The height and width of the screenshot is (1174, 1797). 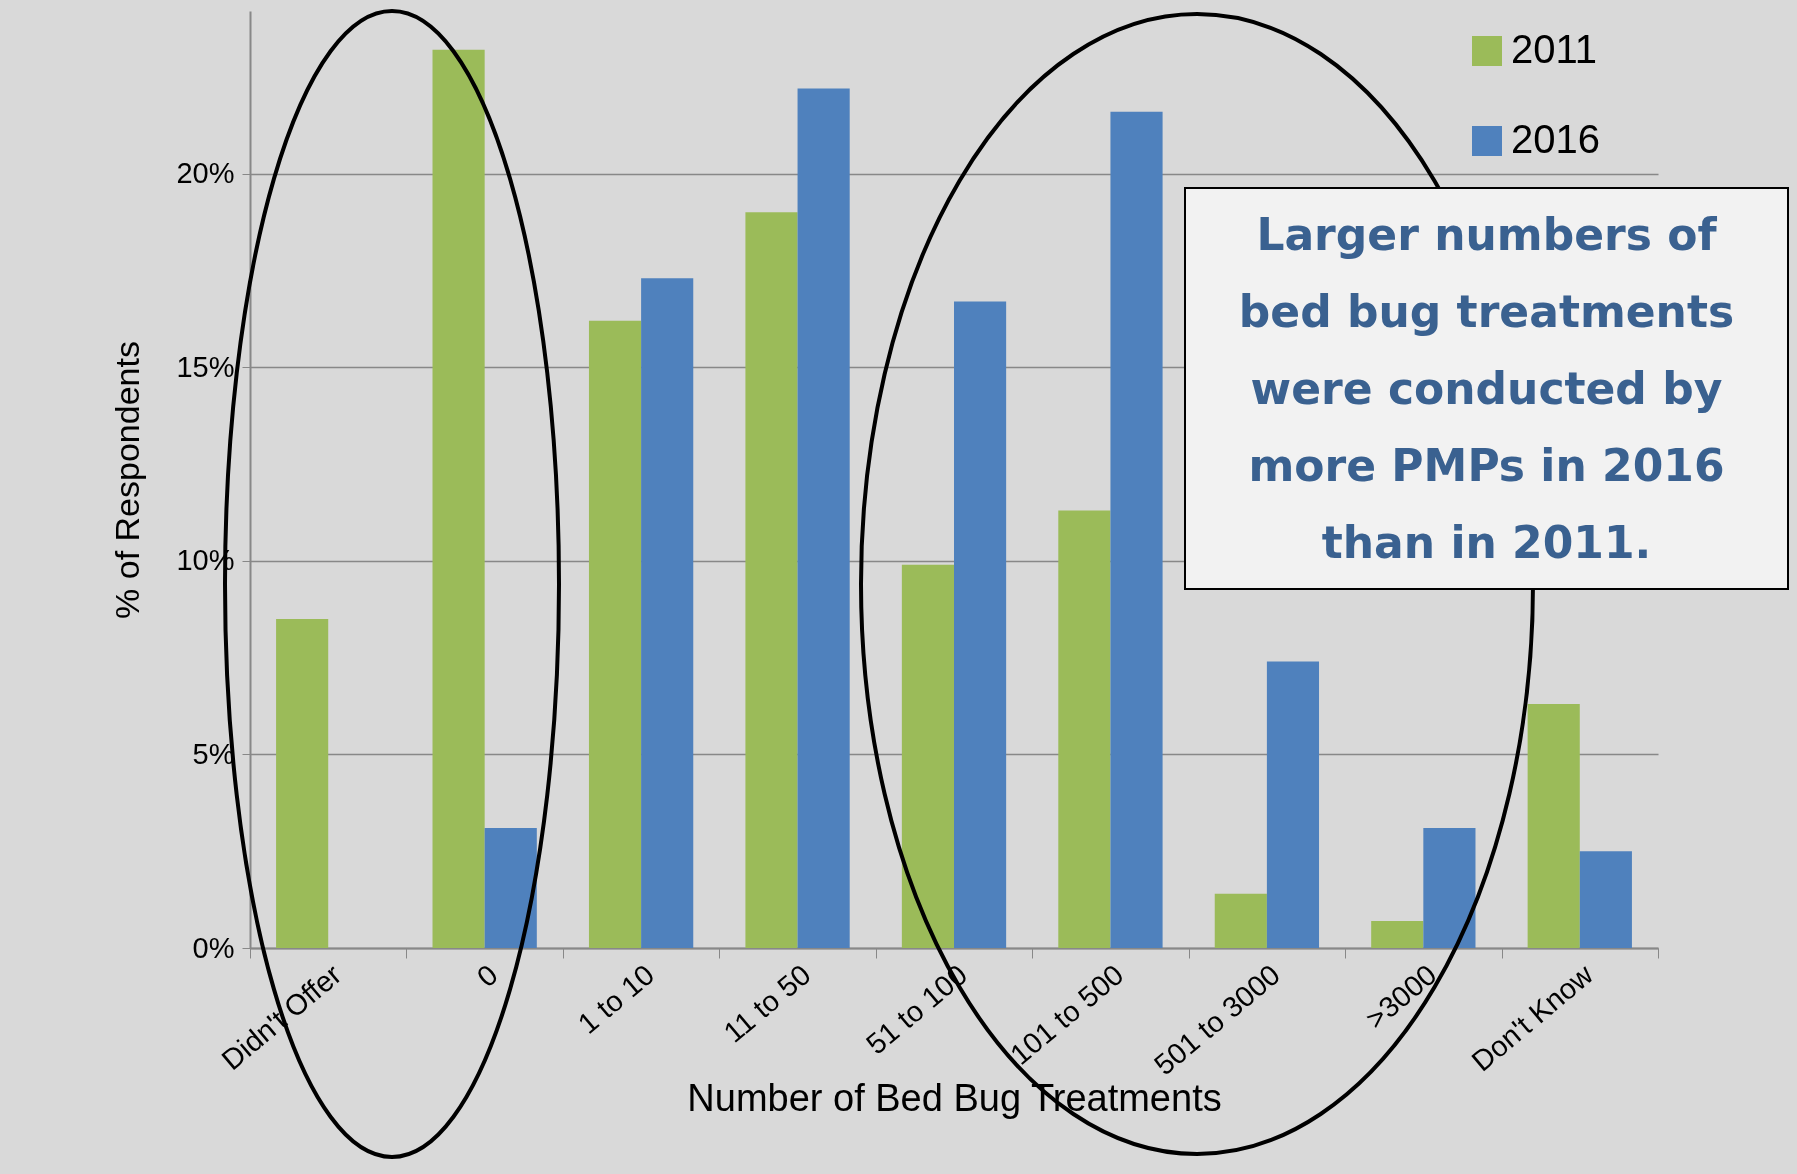 I want to click on x-tick-label: 1 to 10, so click(x=616, y=999).